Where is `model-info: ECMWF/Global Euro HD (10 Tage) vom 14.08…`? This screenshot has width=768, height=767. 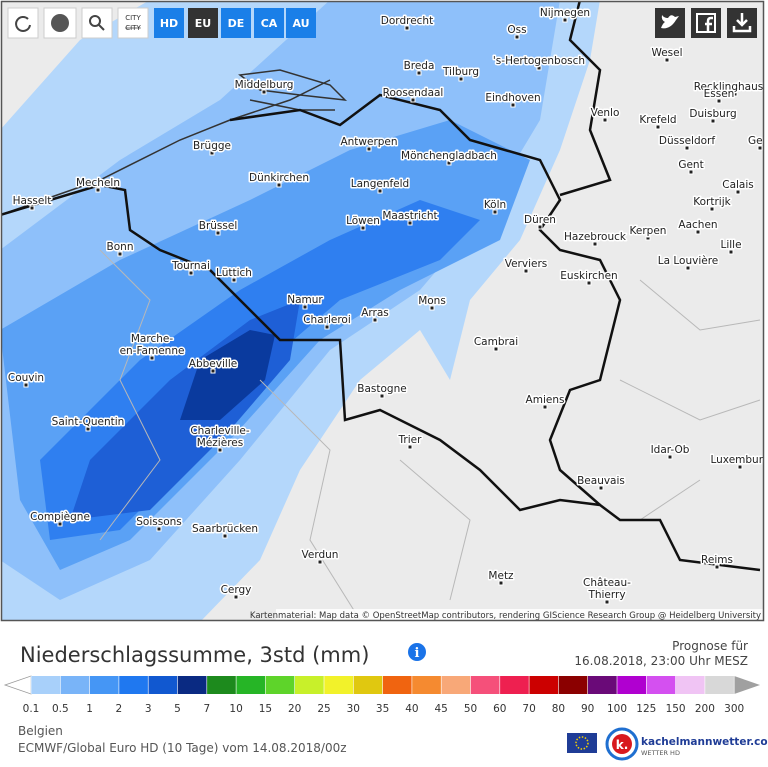 model-info: ECMWF/Global Euro HD (10 Tage) vom 14.08… is located at coordinates (182, 748).